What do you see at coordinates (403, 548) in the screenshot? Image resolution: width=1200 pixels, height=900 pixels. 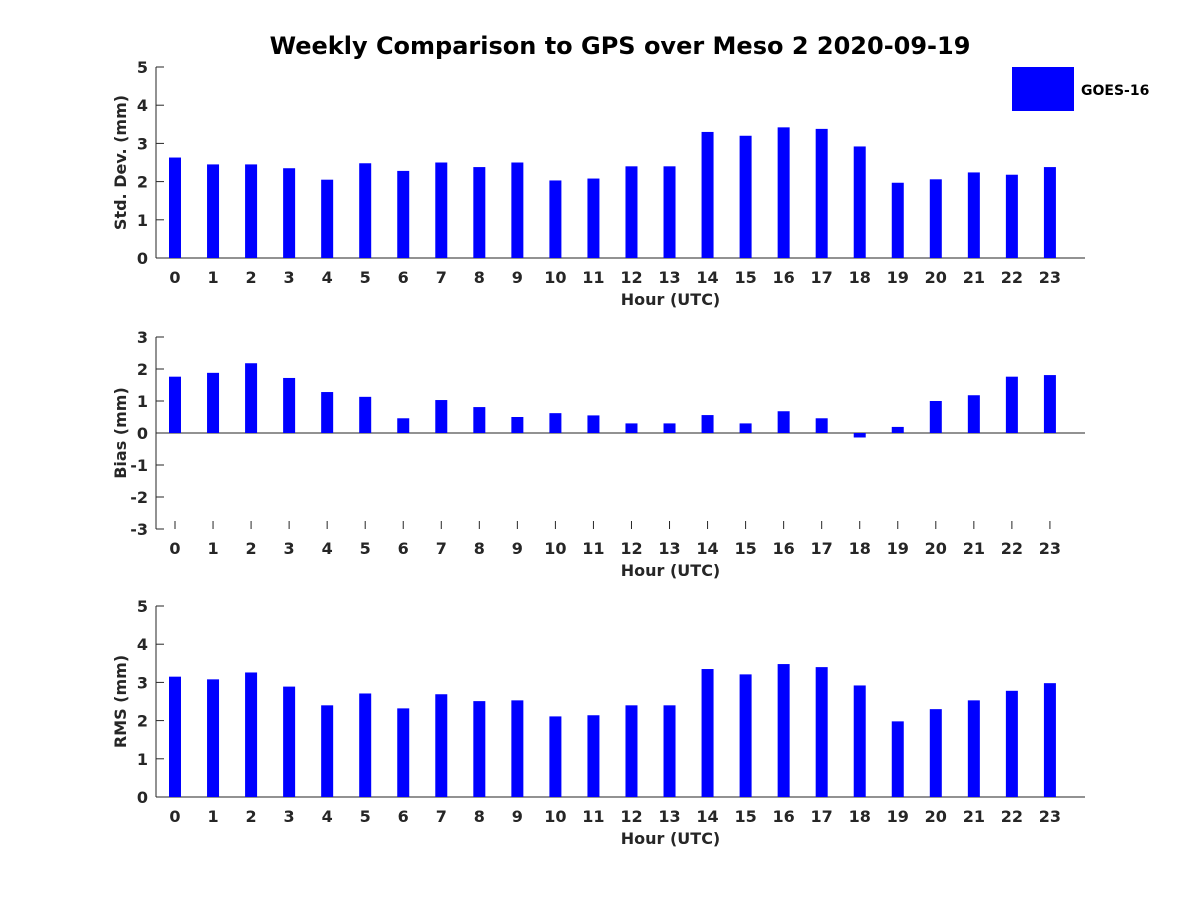 I see `x-tick-label: 6` at bounding box center [403, 548].